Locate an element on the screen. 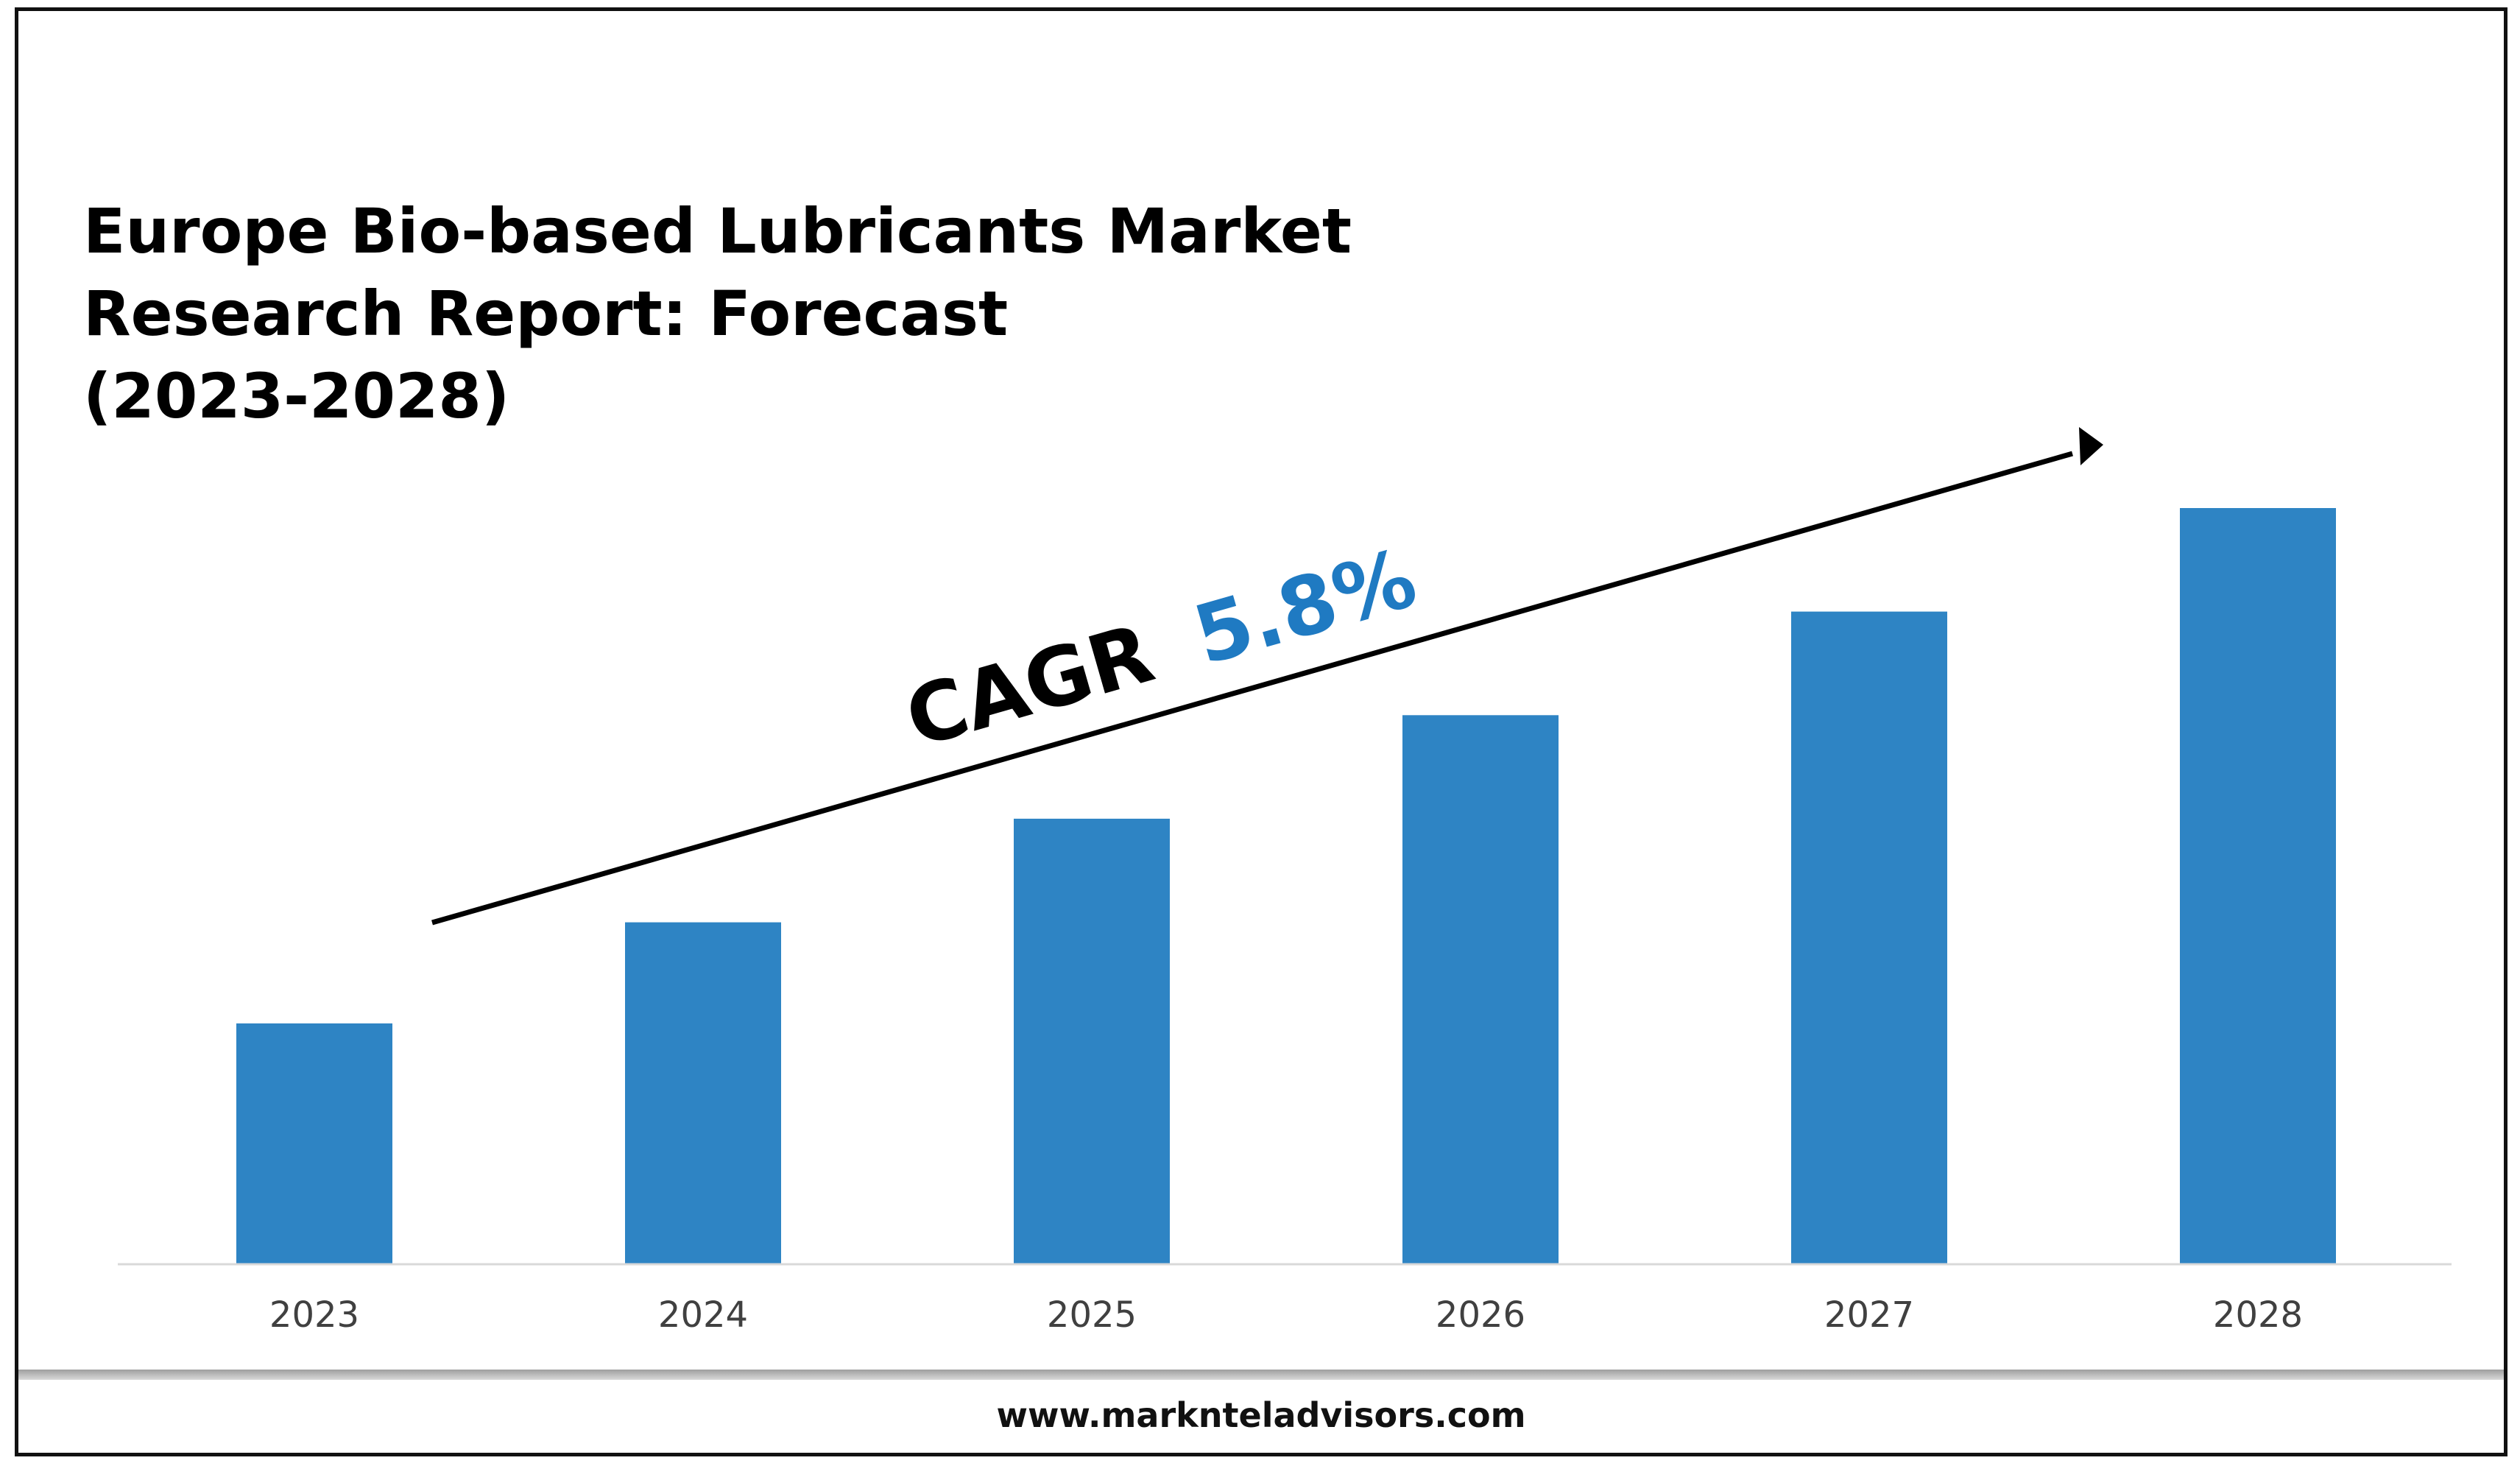  bar-2028 is located at coordinates (2258, 886).